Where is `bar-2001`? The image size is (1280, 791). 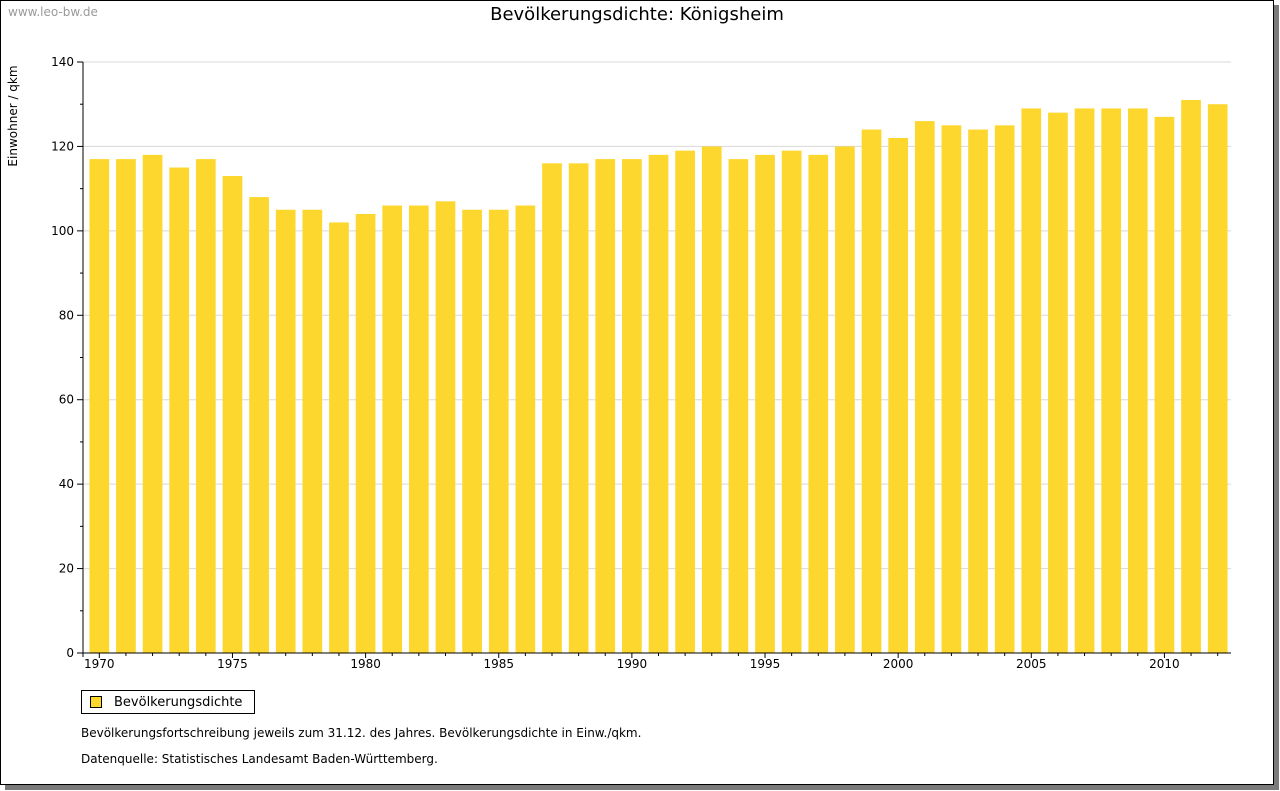
bar-2001 is located at coordinates (924, 387).